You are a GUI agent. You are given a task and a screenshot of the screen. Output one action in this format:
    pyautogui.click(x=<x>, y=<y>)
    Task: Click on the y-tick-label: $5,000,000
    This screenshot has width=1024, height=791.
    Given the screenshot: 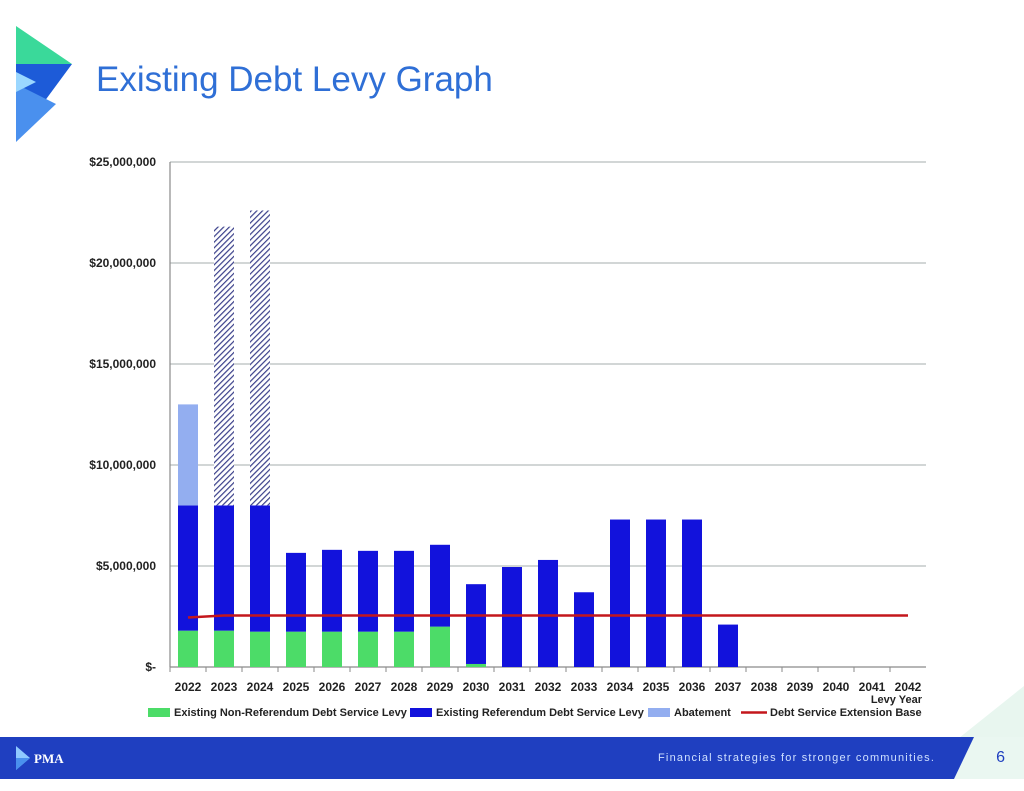 What is the action you would take?
    pyautogui.click(x=126, y=566)
    